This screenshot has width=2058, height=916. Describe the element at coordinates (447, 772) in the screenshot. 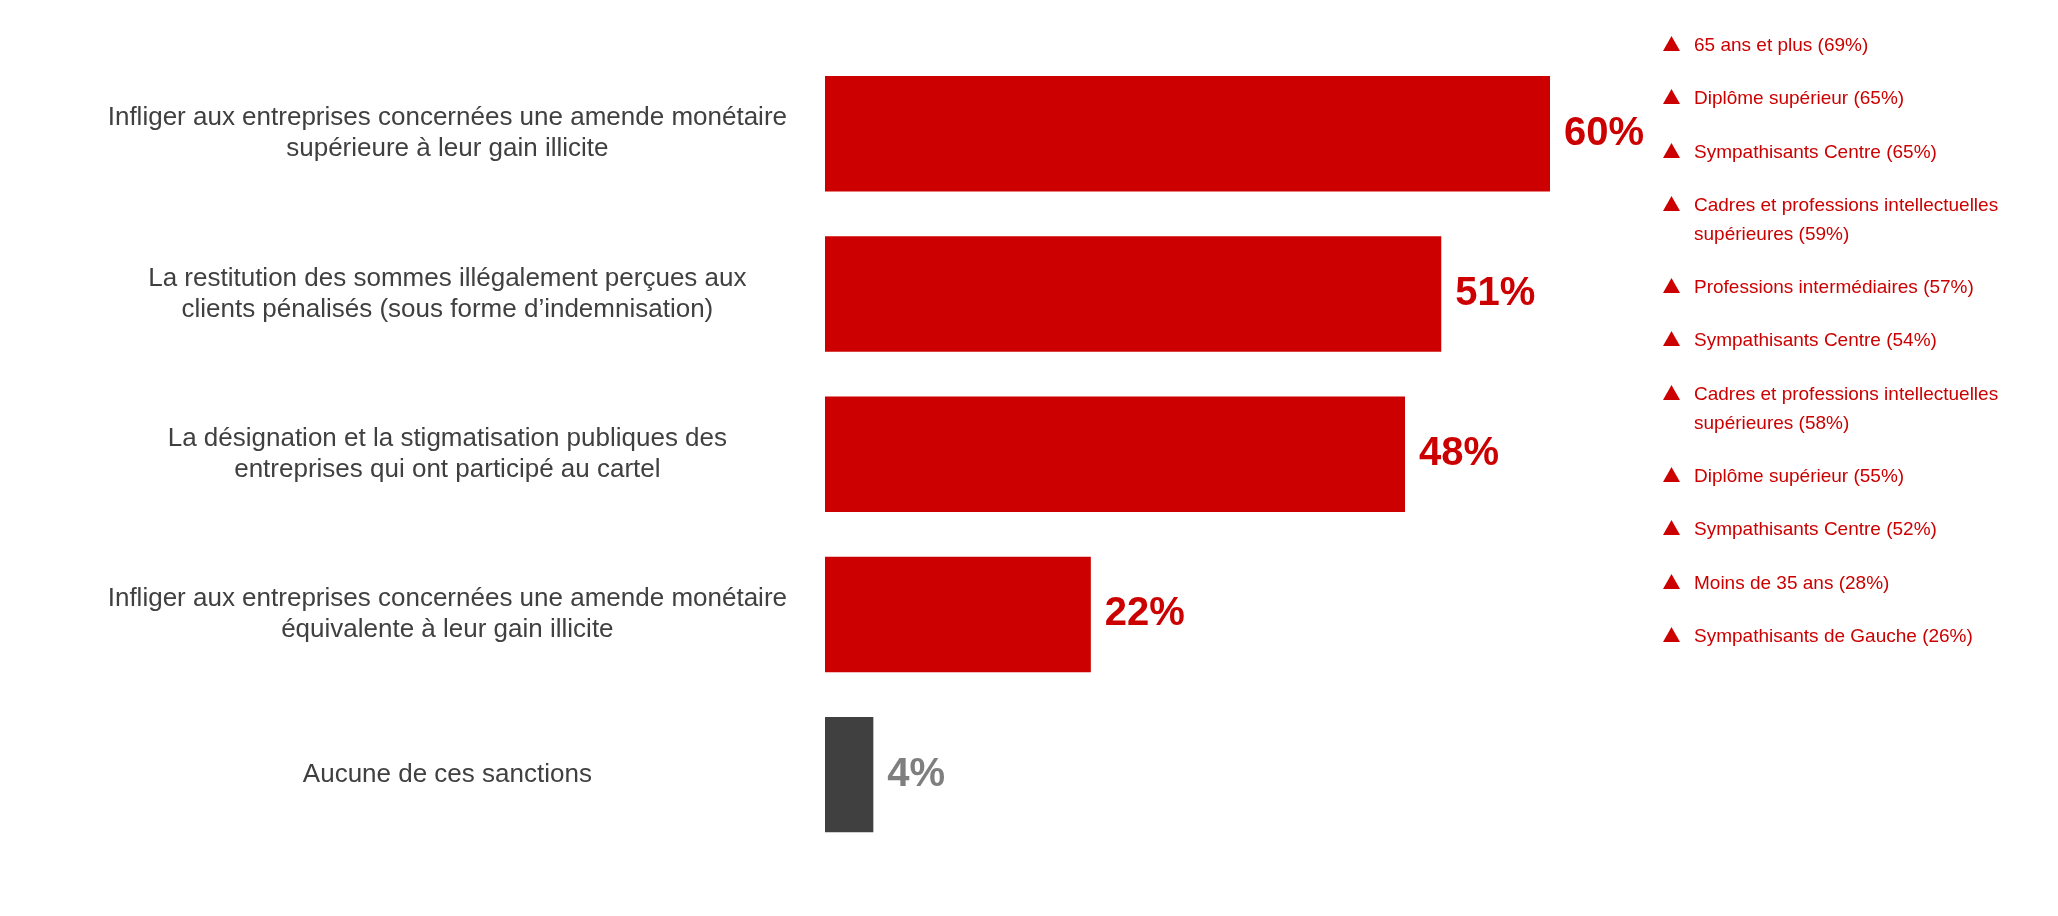

I see `y-tick-label: Aucune de ces sanctions` at that location.